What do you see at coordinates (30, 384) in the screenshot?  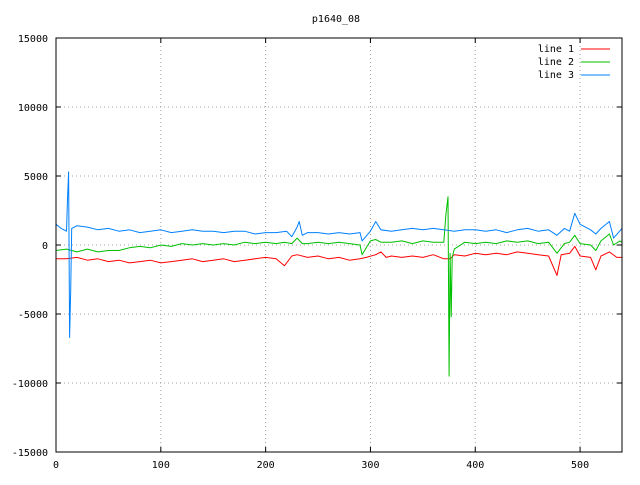 I see `y-tick-label: -10000` at bounding box center [30, 384].